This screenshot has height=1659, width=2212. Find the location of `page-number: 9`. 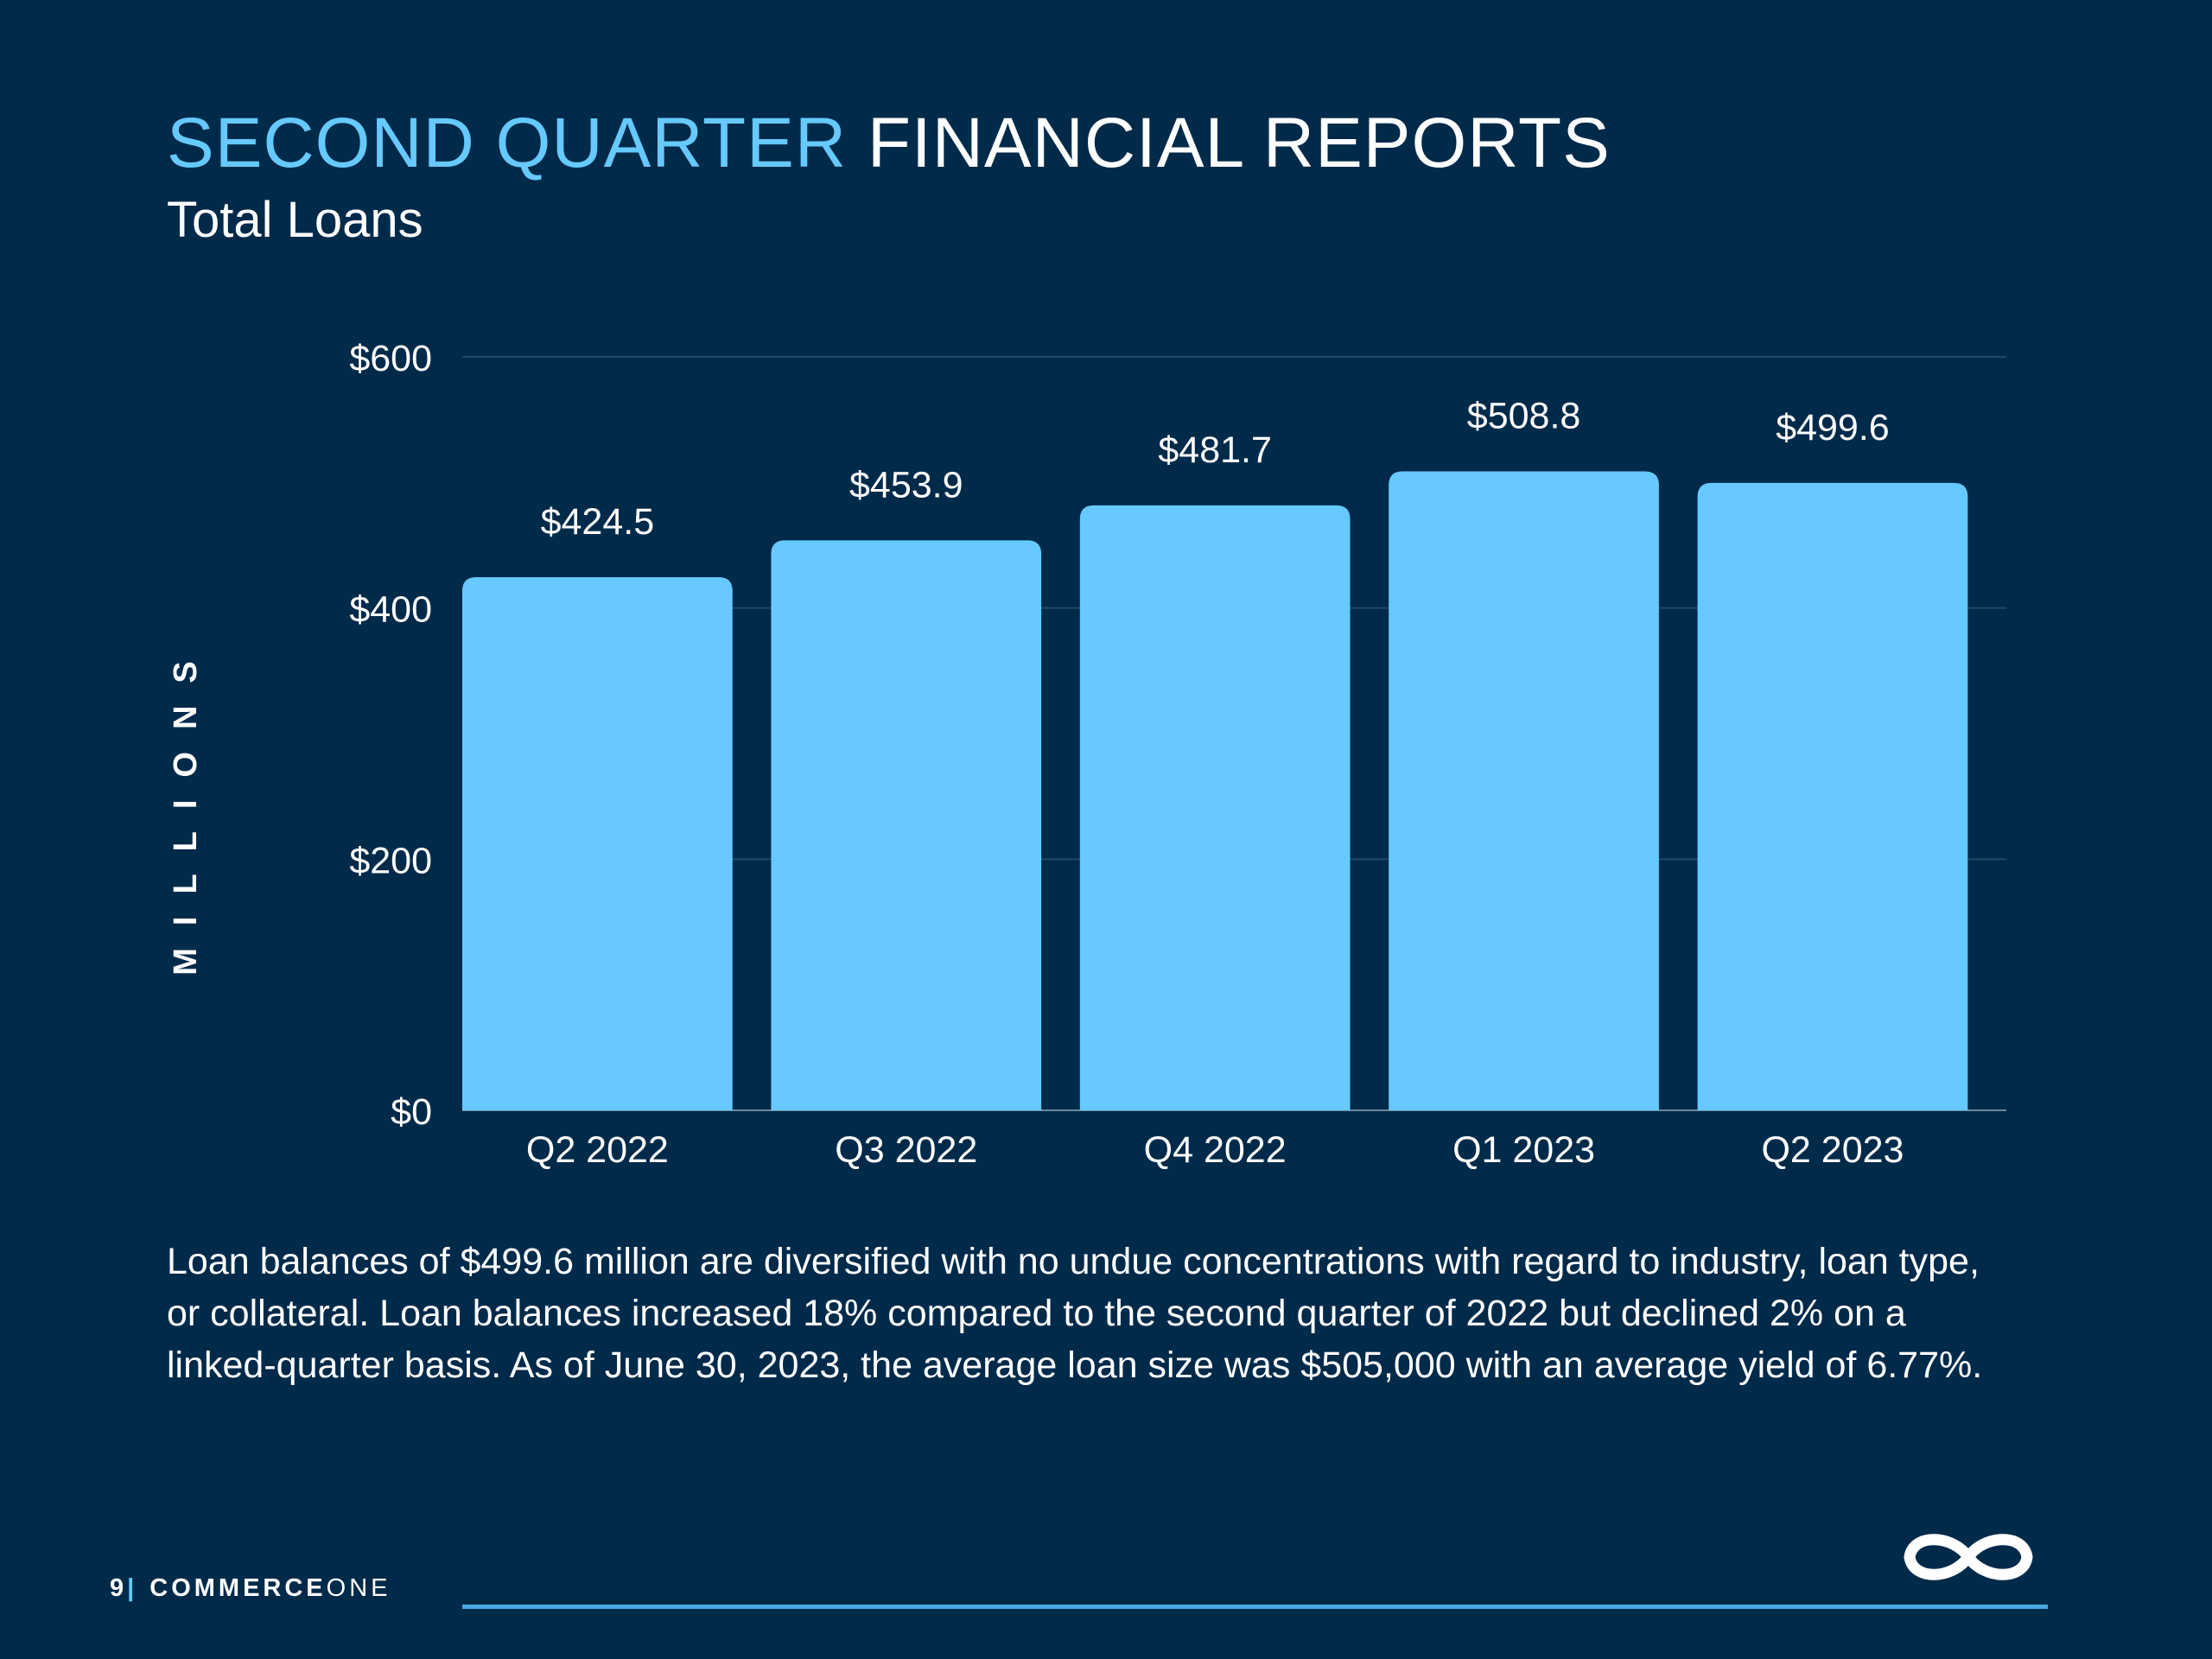

page-number: 9 is located at coordinates (119, 1588).